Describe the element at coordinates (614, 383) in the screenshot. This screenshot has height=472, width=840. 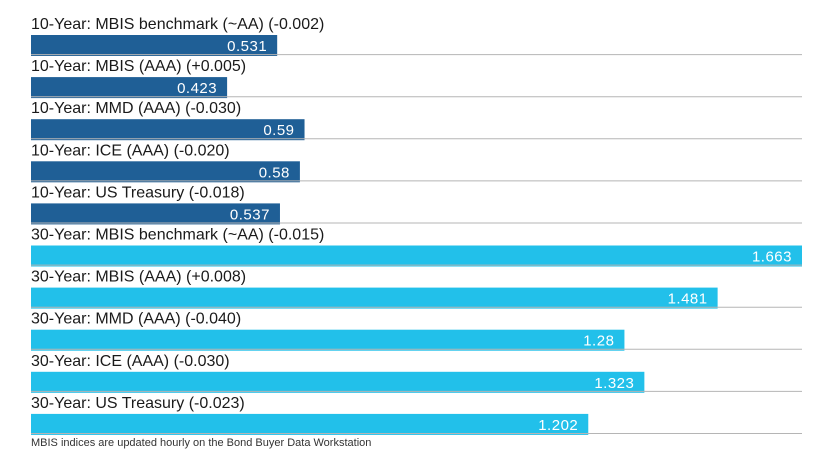
I see `bar-value-label: 1.323` at that location.